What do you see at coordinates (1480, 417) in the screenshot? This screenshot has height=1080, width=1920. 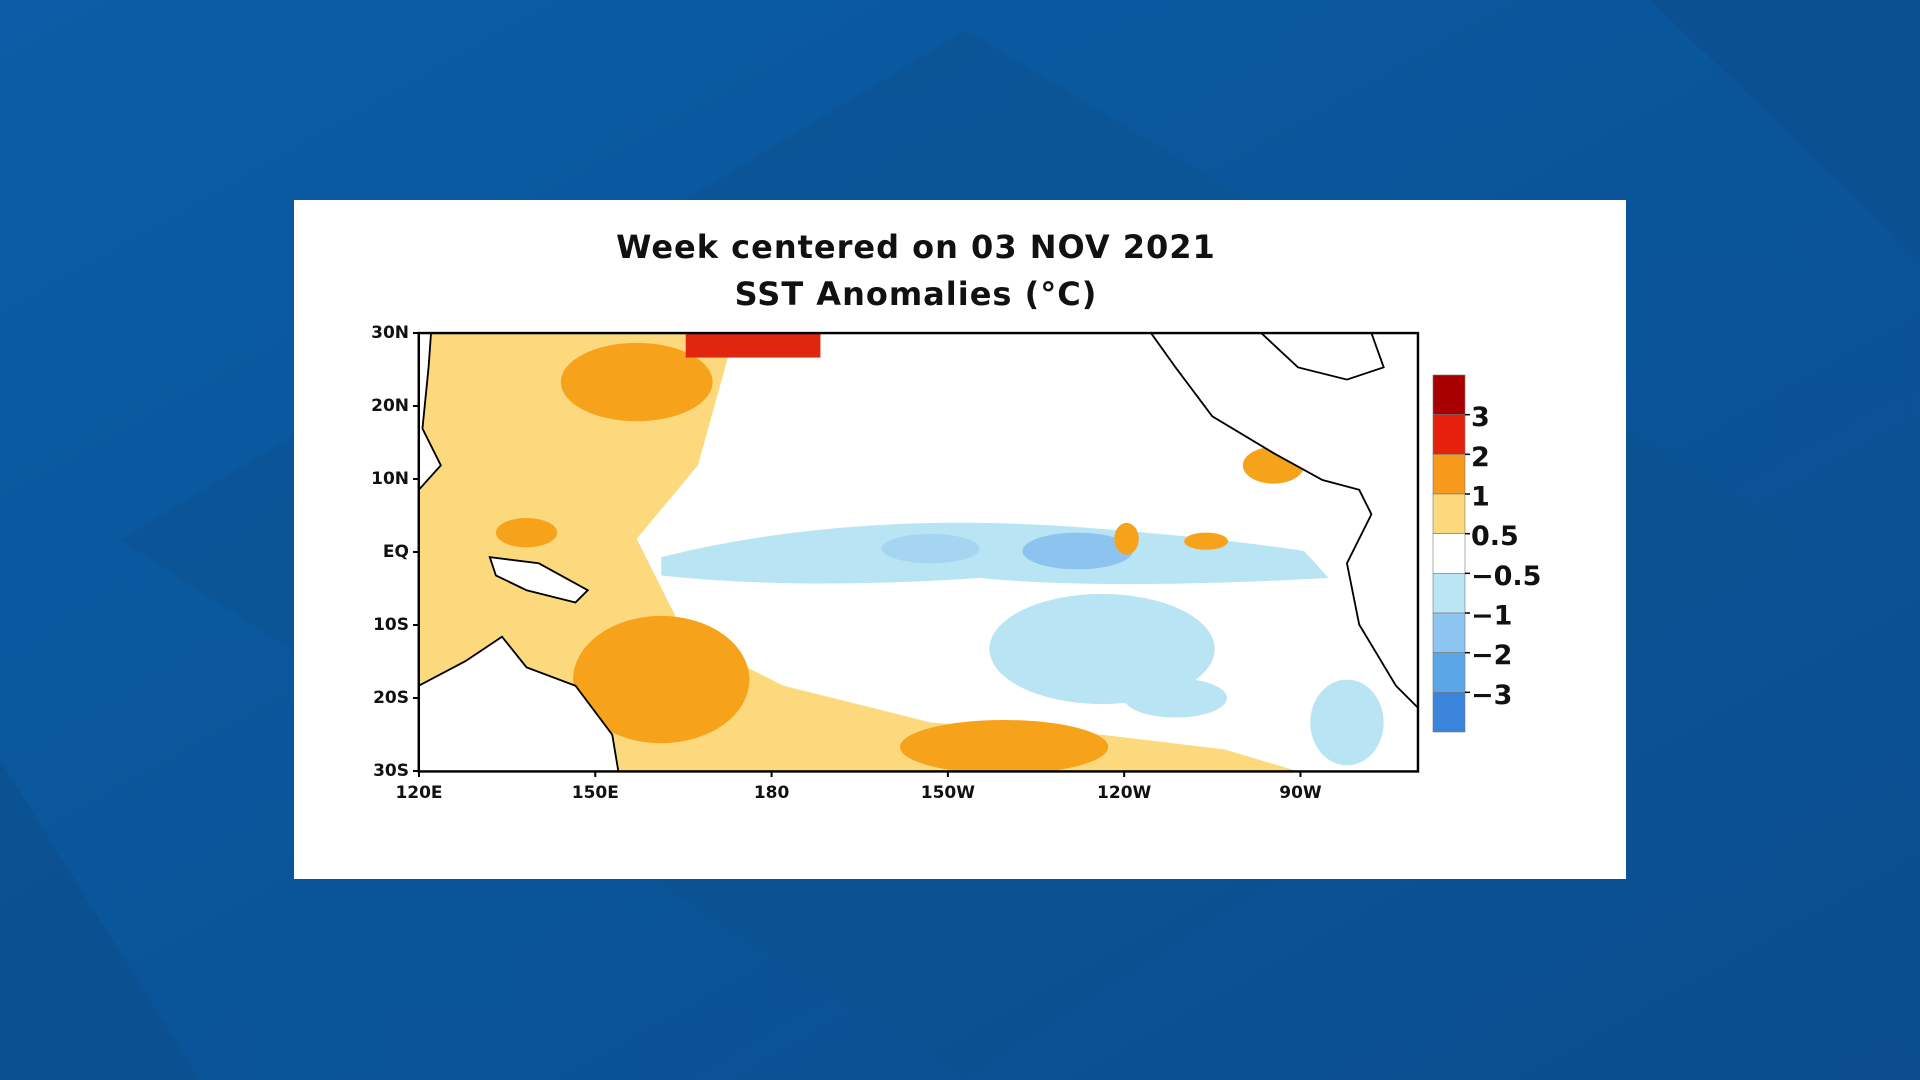 I see `colorbar-label: 3` at bounding box center [1480, 417].